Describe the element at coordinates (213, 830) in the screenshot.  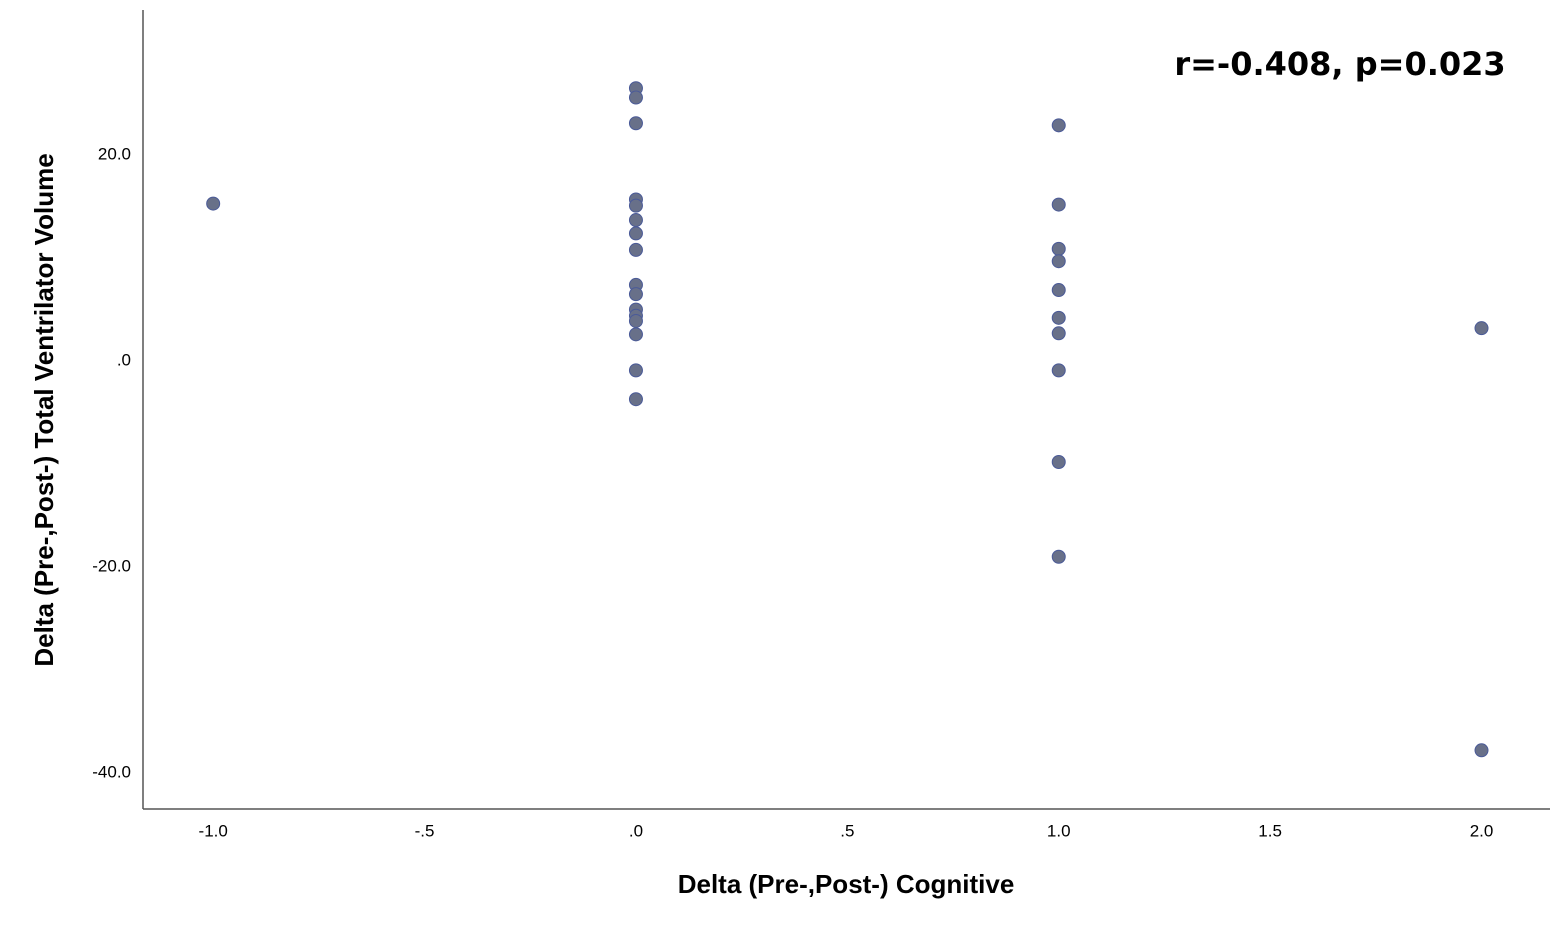
I see `x-tick-label: -1.0` at that location.